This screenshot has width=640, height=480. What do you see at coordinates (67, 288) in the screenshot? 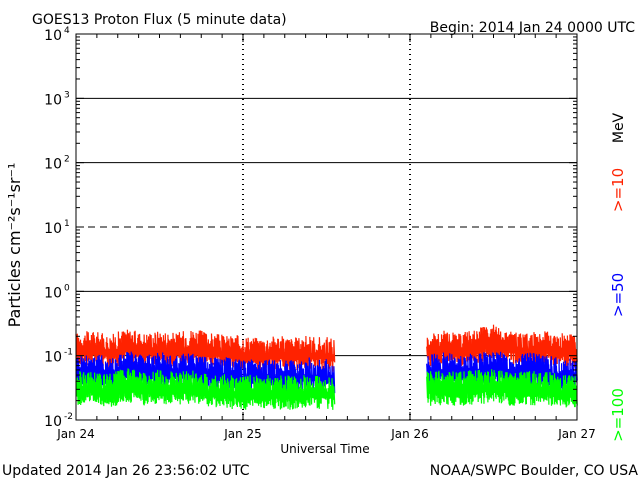
I see `y-tick-exponent: 0` at bounding box center [67, 288].